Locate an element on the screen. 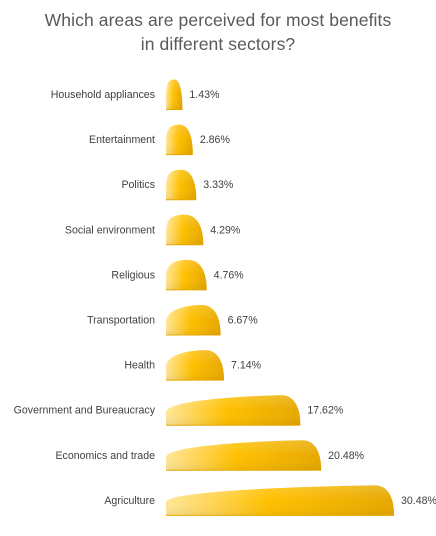 The height and width of the screenshot is (536, 436). category-label: Social environment is located at coordinates (110, 230).